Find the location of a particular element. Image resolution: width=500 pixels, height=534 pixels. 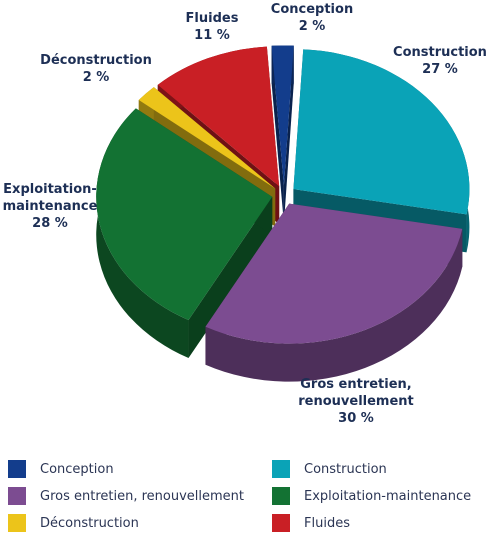

legend-item-deconstruction: Déconstruction is located at coordinates (73, 523).